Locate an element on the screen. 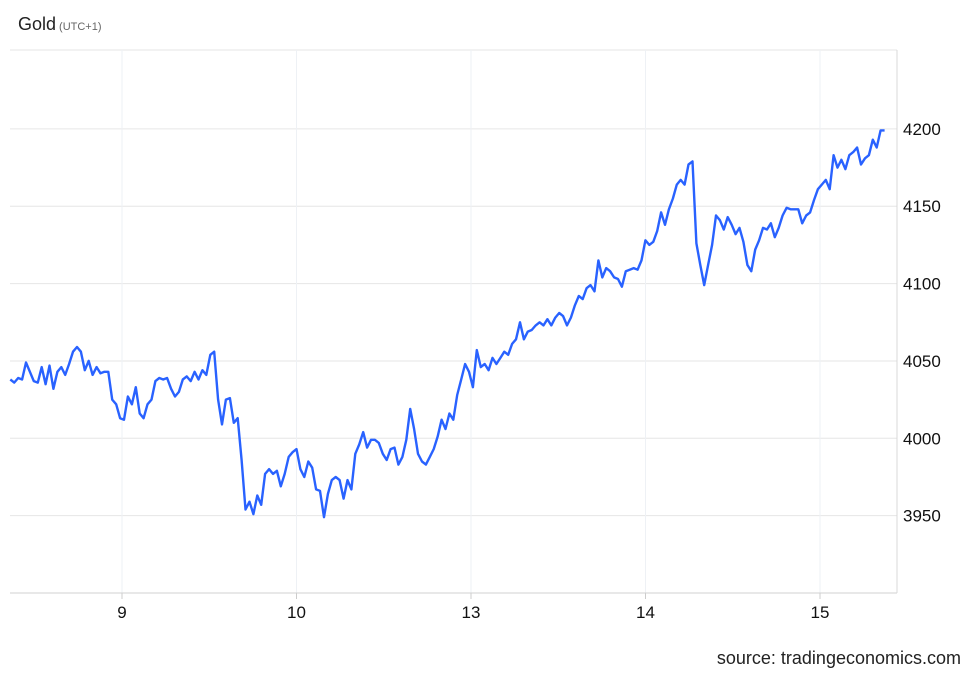  y-tick-label: 4150 is located at coordinates (922, 206).